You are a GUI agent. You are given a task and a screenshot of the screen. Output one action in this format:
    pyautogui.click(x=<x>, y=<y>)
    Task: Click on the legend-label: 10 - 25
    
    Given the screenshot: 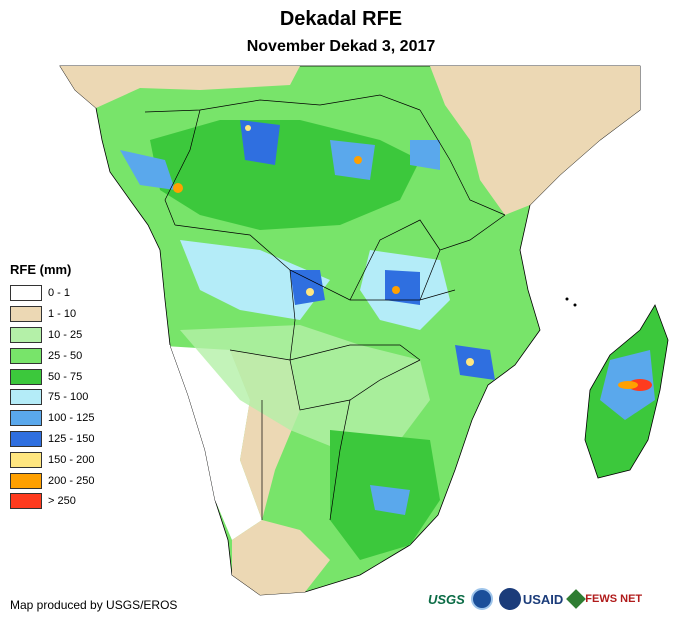 What is the action you would take?
    pyautogui.click(x=65, y=334)
    